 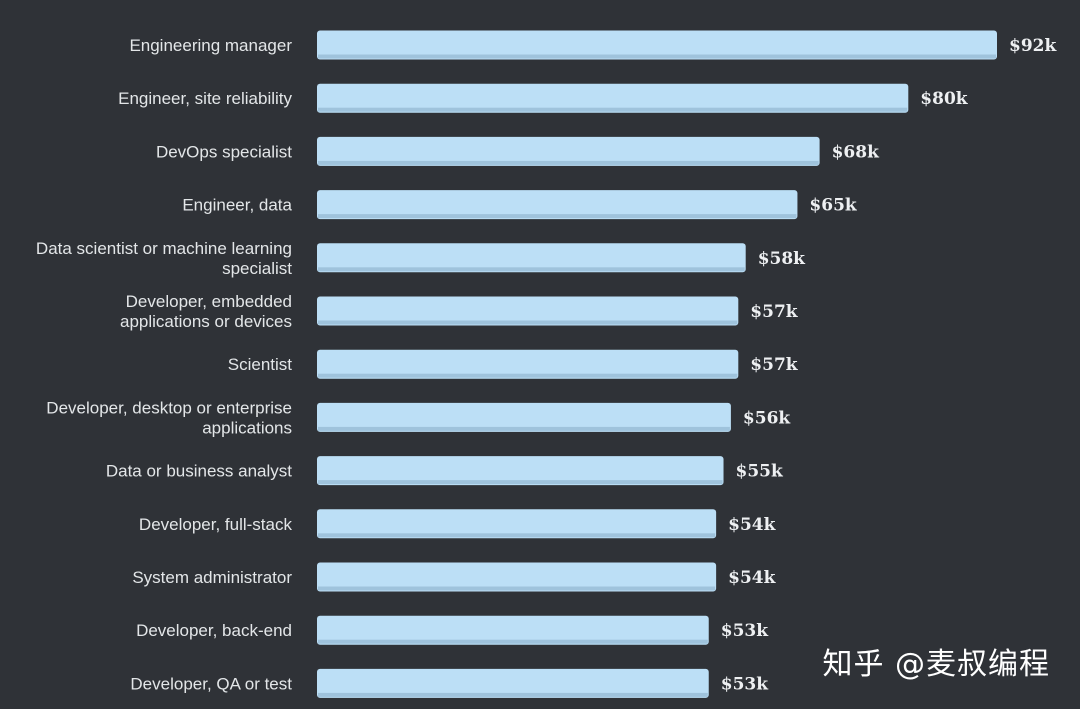 What do you see at coordinates (760, 472) in the screenshot?
I see `value-label: $55k` at bounding box center [760, 472].